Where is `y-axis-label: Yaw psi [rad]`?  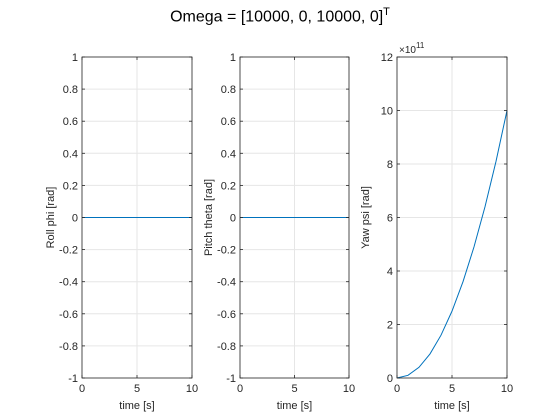
y-axis-label: Yaw psi [rad] is located at coordinates (366, 217).